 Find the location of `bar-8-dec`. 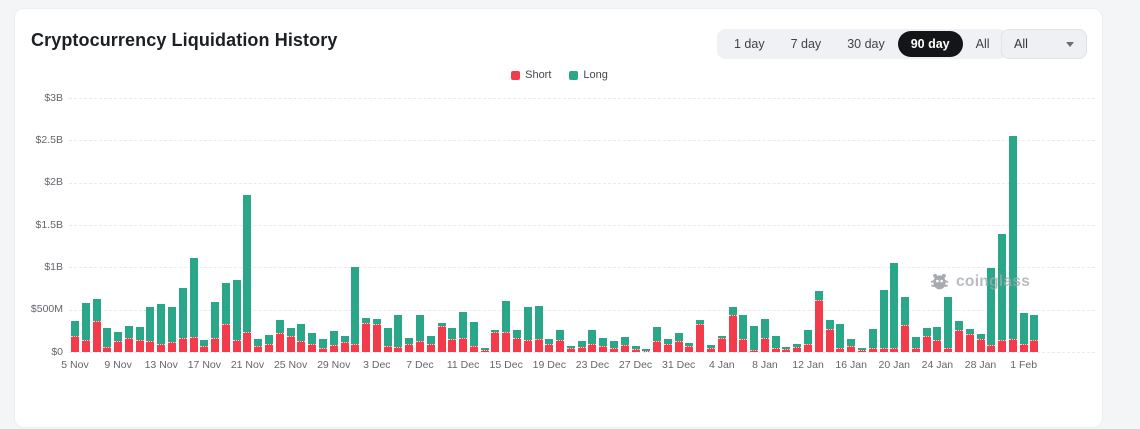

bar-8-dec is located at coordinates (430, 344).